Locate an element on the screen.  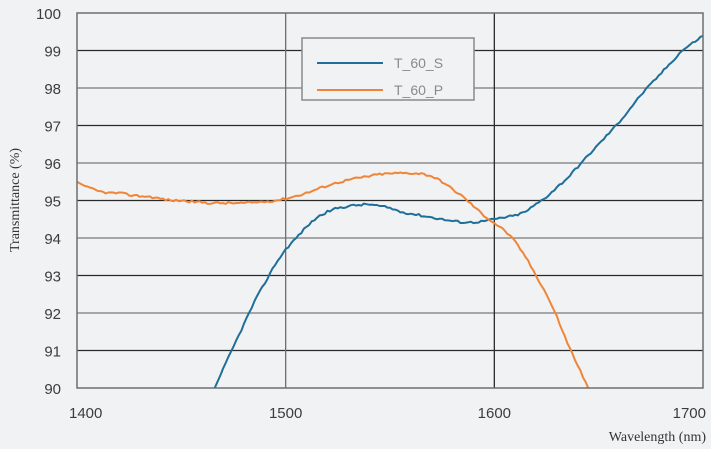
y-tick-label: 96 is located at coordinates (52, 164).